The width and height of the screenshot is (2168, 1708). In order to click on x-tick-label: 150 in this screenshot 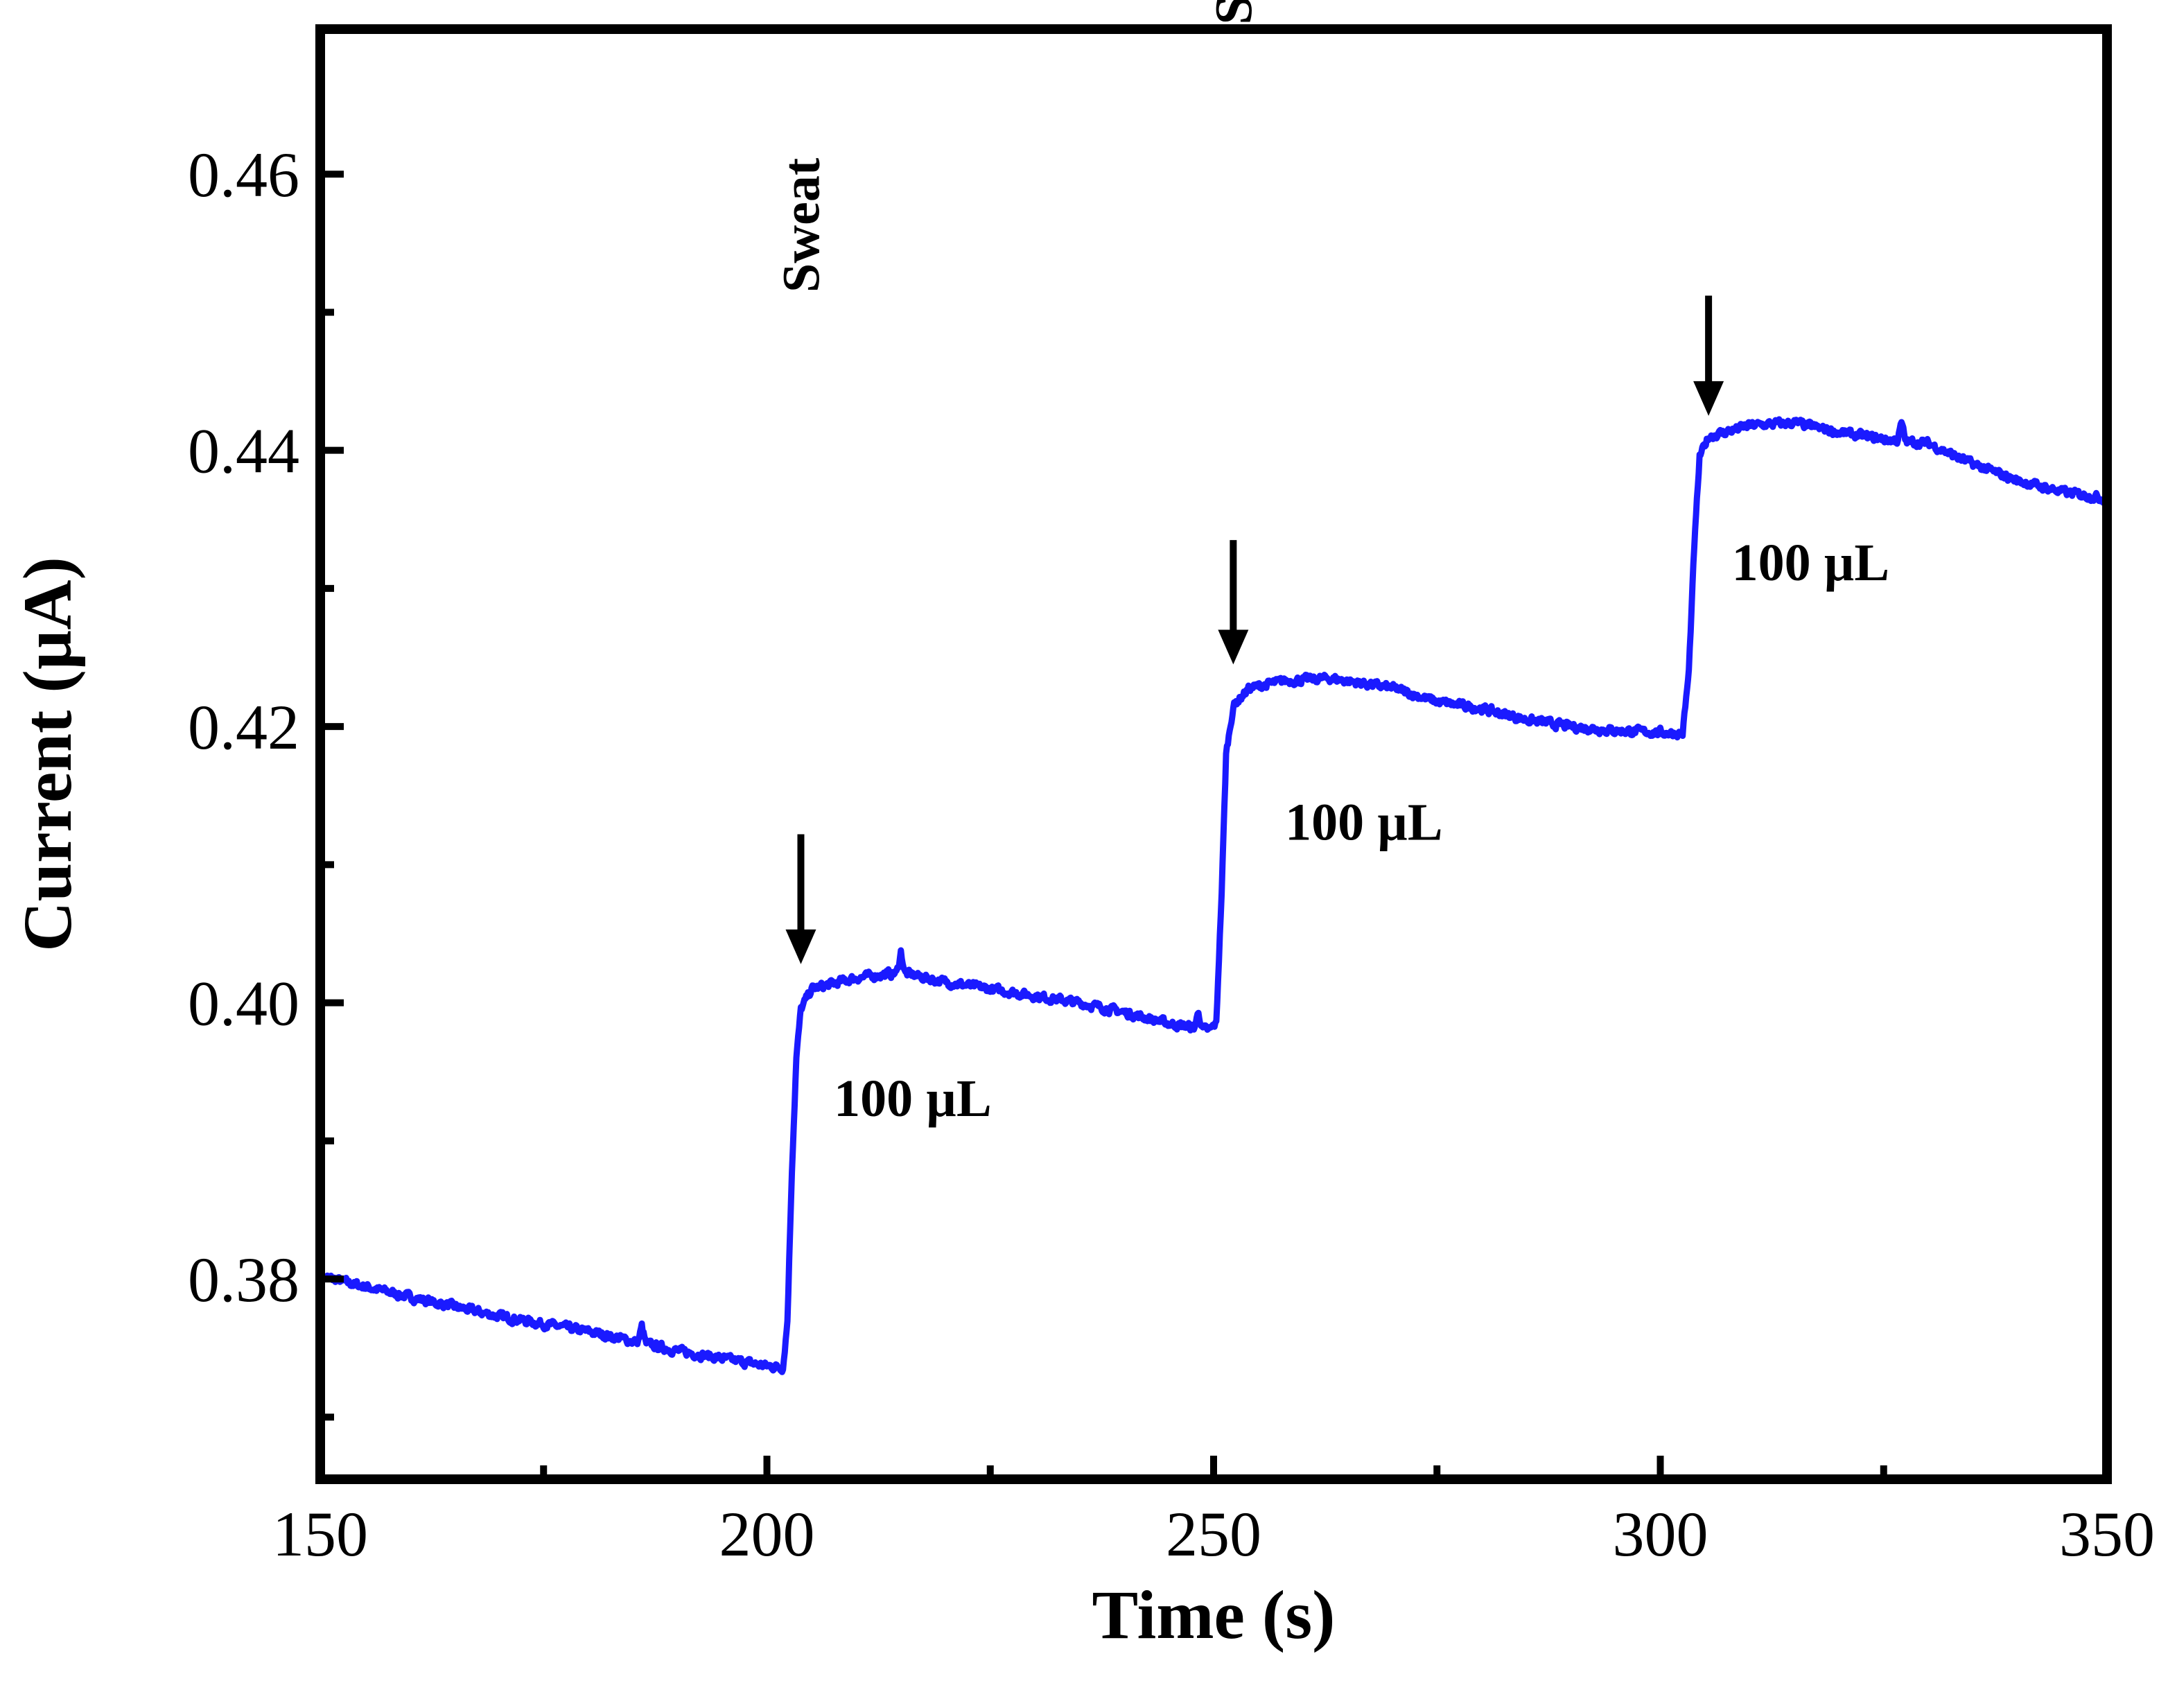, I will do `click(320, 1534)`.